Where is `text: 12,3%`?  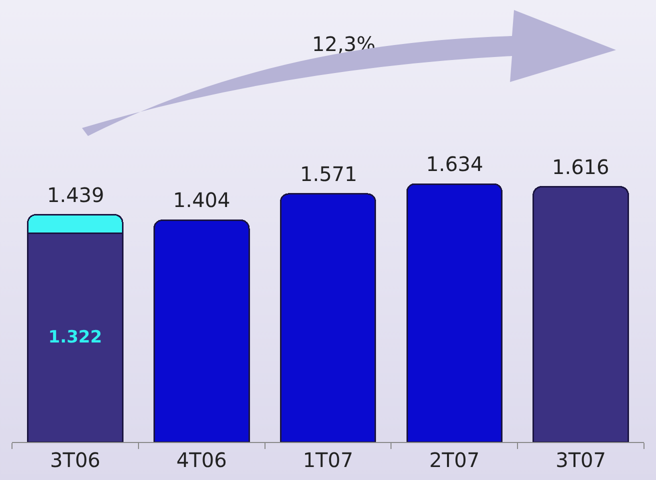
text: 12,3% is located at coordinates (344, 44).